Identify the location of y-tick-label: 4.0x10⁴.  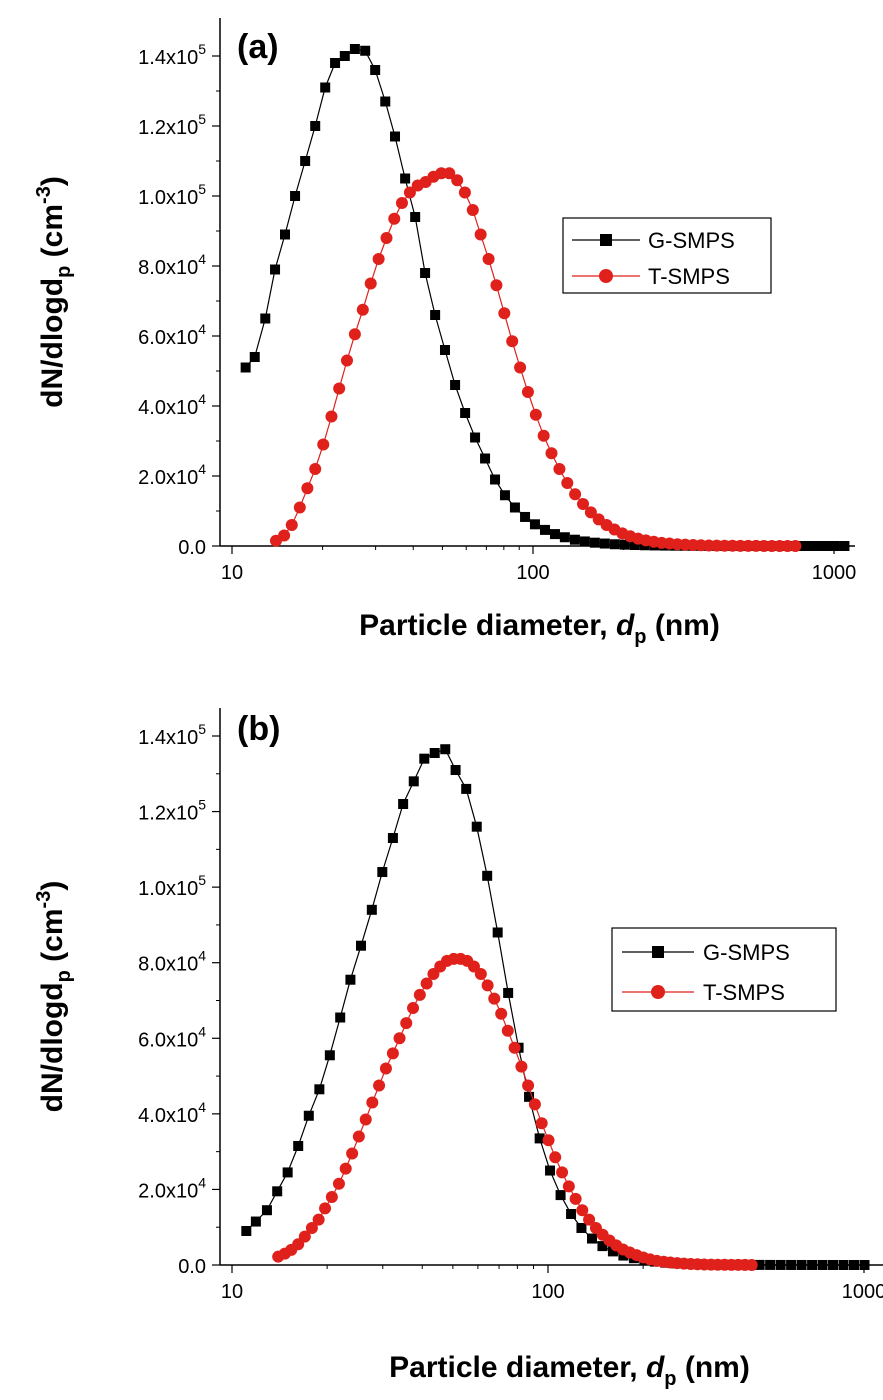
(172, 405).